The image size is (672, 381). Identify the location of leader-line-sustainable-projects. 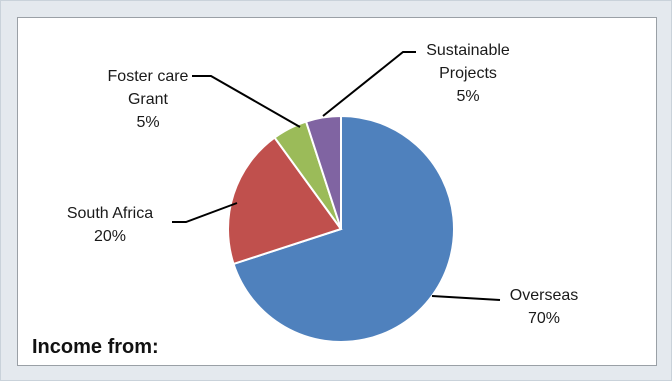
(369, 84).